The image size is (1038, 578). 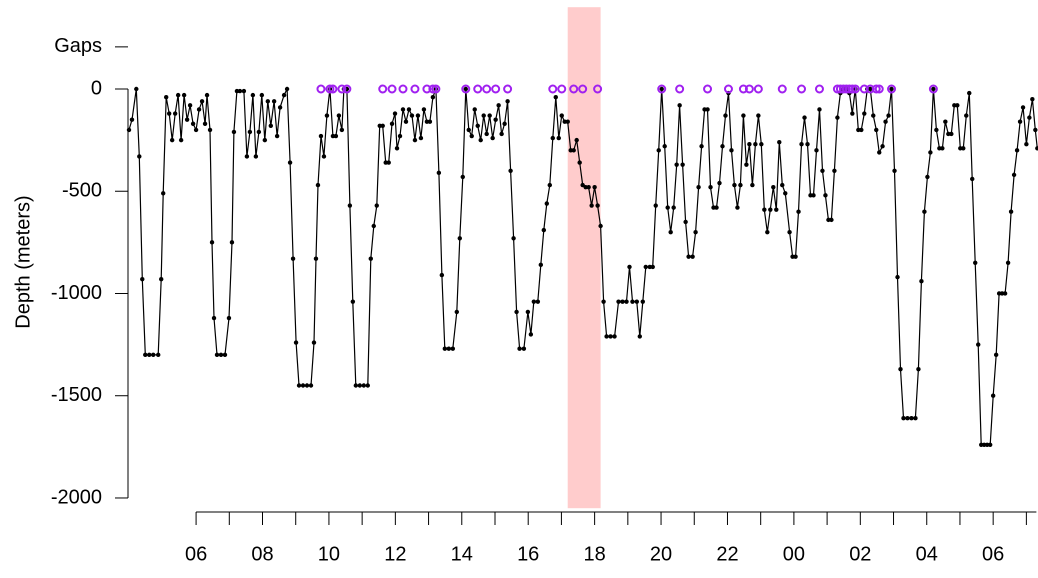 What do you see at coordinates (262, 554) in the screenshot?
I see `x-tick-label: 08` at bounding box center [262, 554].